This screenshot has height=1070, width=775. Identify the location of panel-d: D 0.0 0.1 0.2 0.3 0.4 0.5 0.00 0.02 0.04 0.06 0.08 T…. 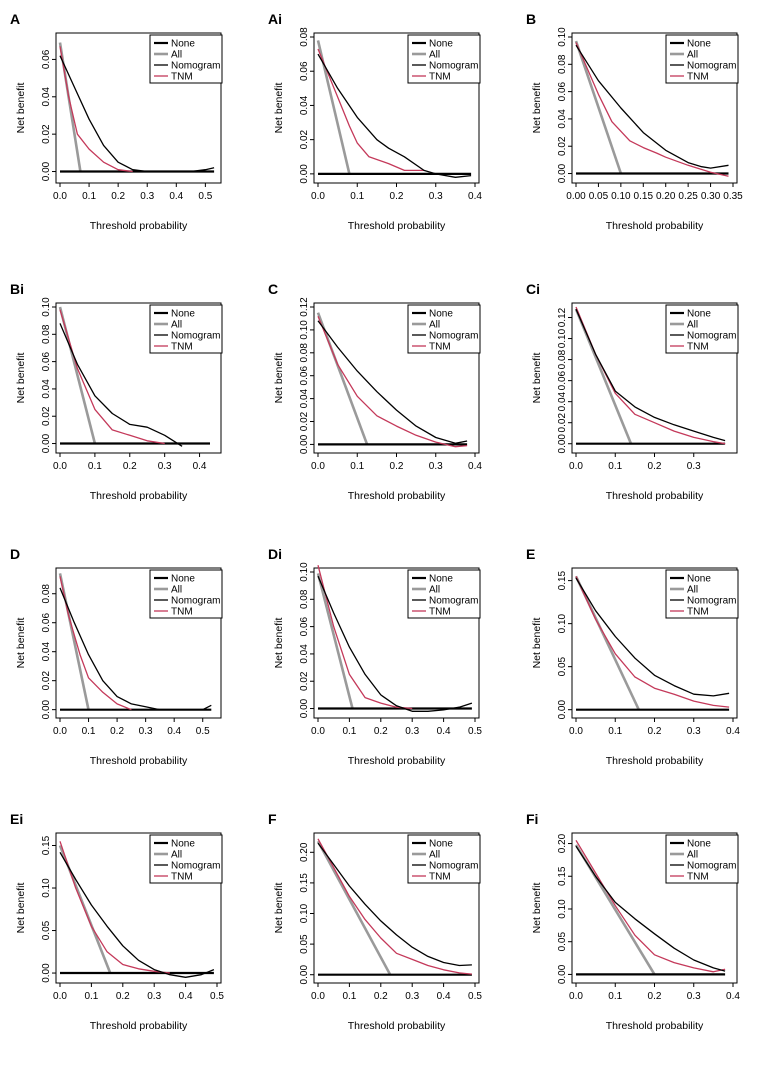
(116, 656).